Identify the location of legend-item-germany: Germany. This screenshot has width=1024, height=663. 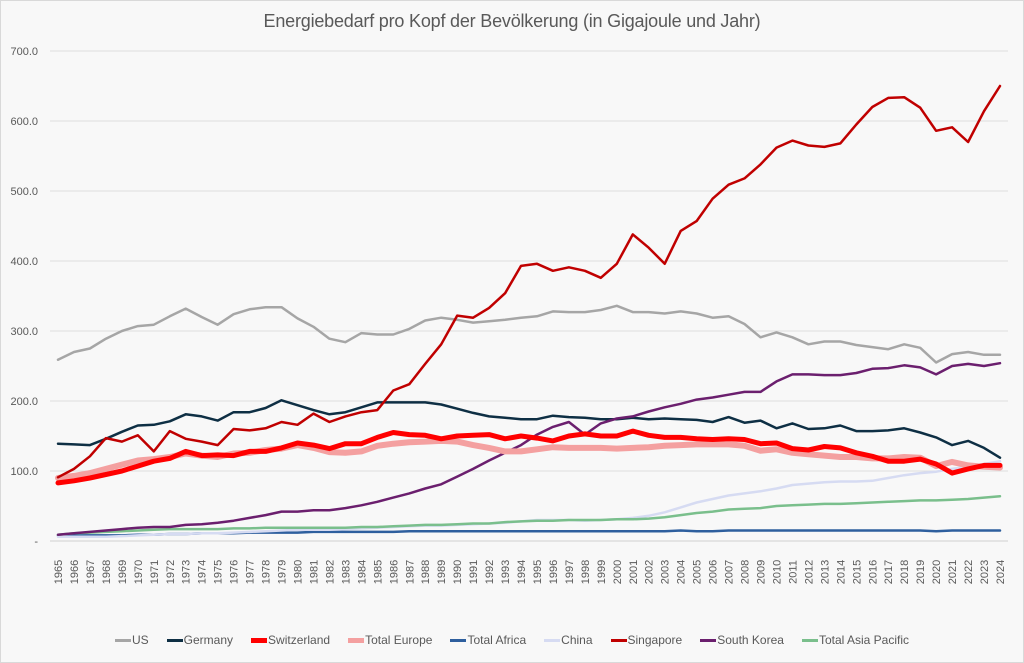
(200, 640).